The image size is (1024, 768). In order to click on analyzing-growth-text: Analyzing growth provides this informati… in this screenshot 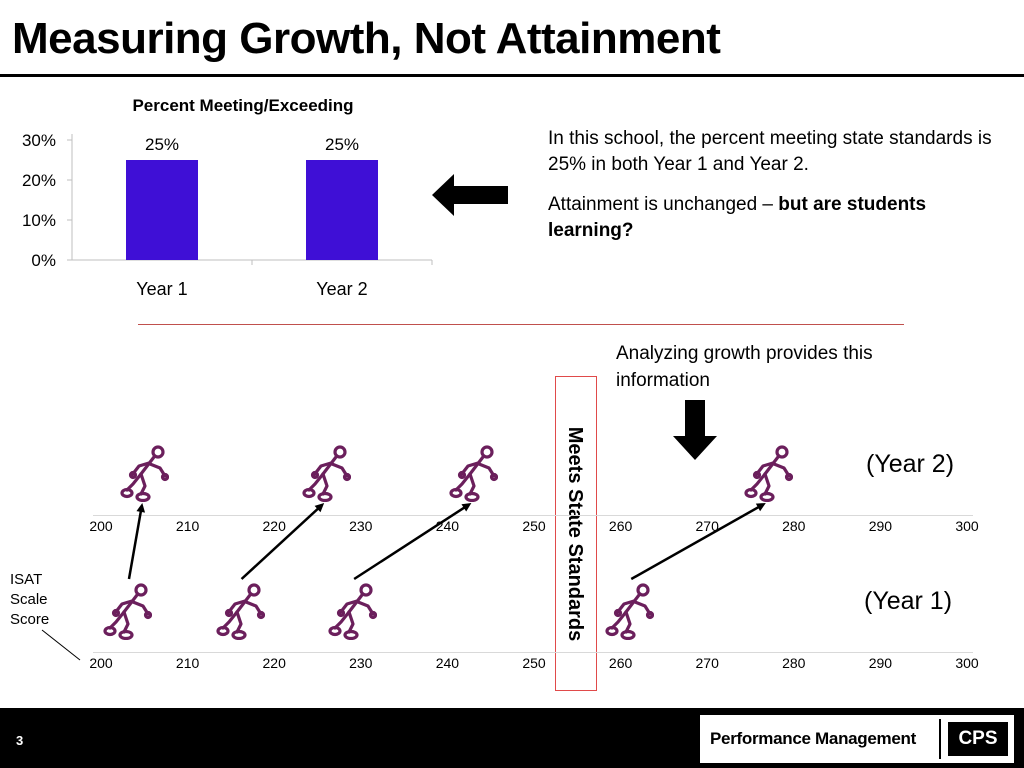, I will do `click(744, 367)`.